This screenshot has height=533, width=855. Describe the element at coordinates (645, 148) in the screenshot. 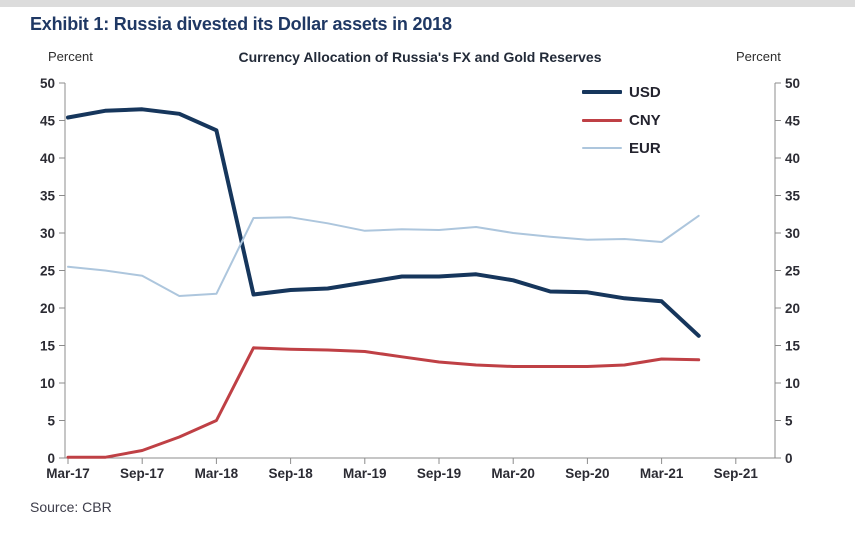

I see `legend-label-eur: EUR` at that location.